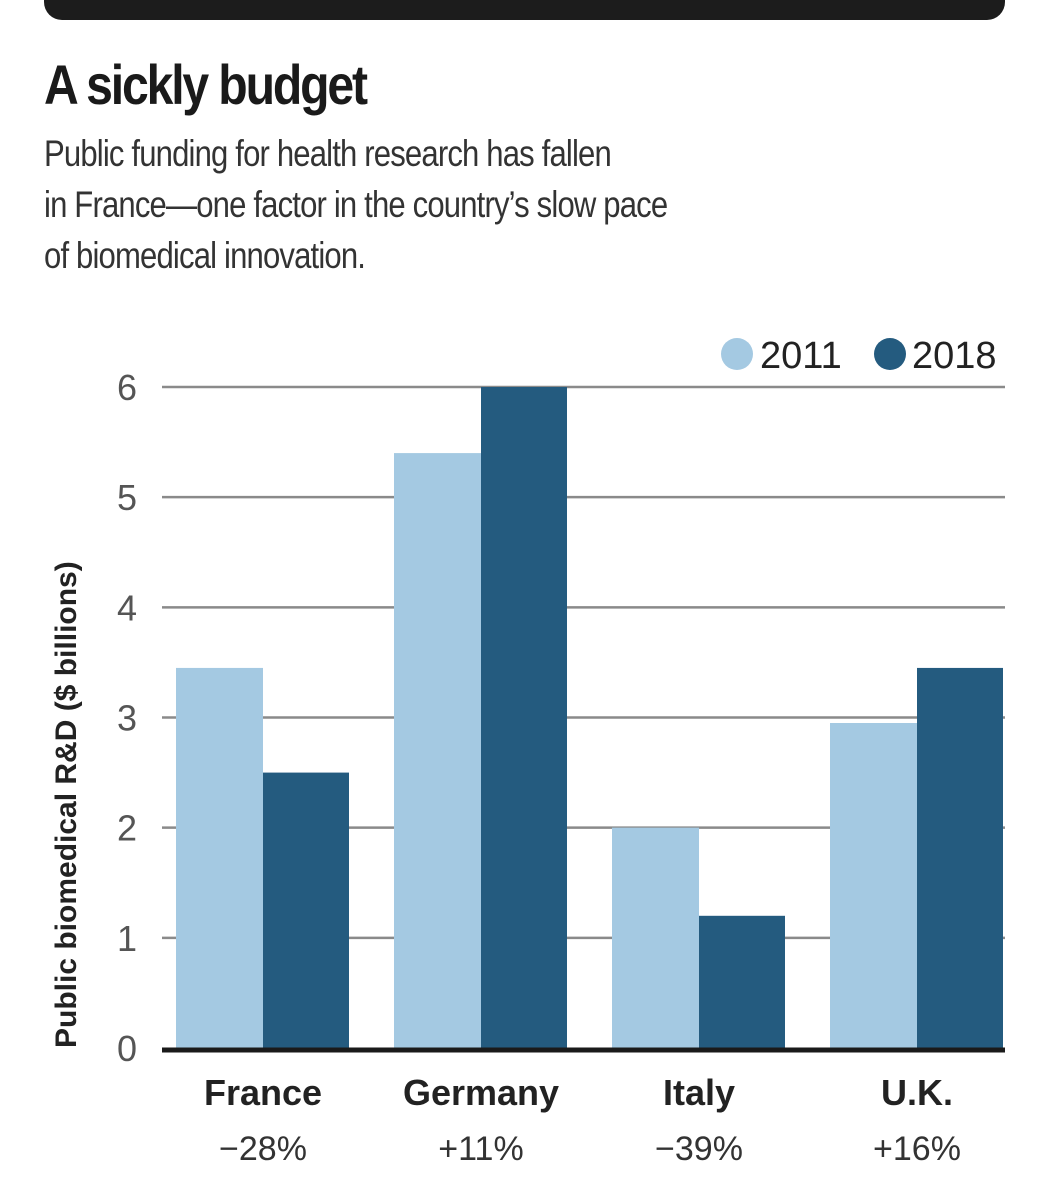 The image size is (1049, 1200). What do you see at coordinates (127, 607) in the screenshot?
I see `y-tick-label: 4` at bounding box center [127, 607].